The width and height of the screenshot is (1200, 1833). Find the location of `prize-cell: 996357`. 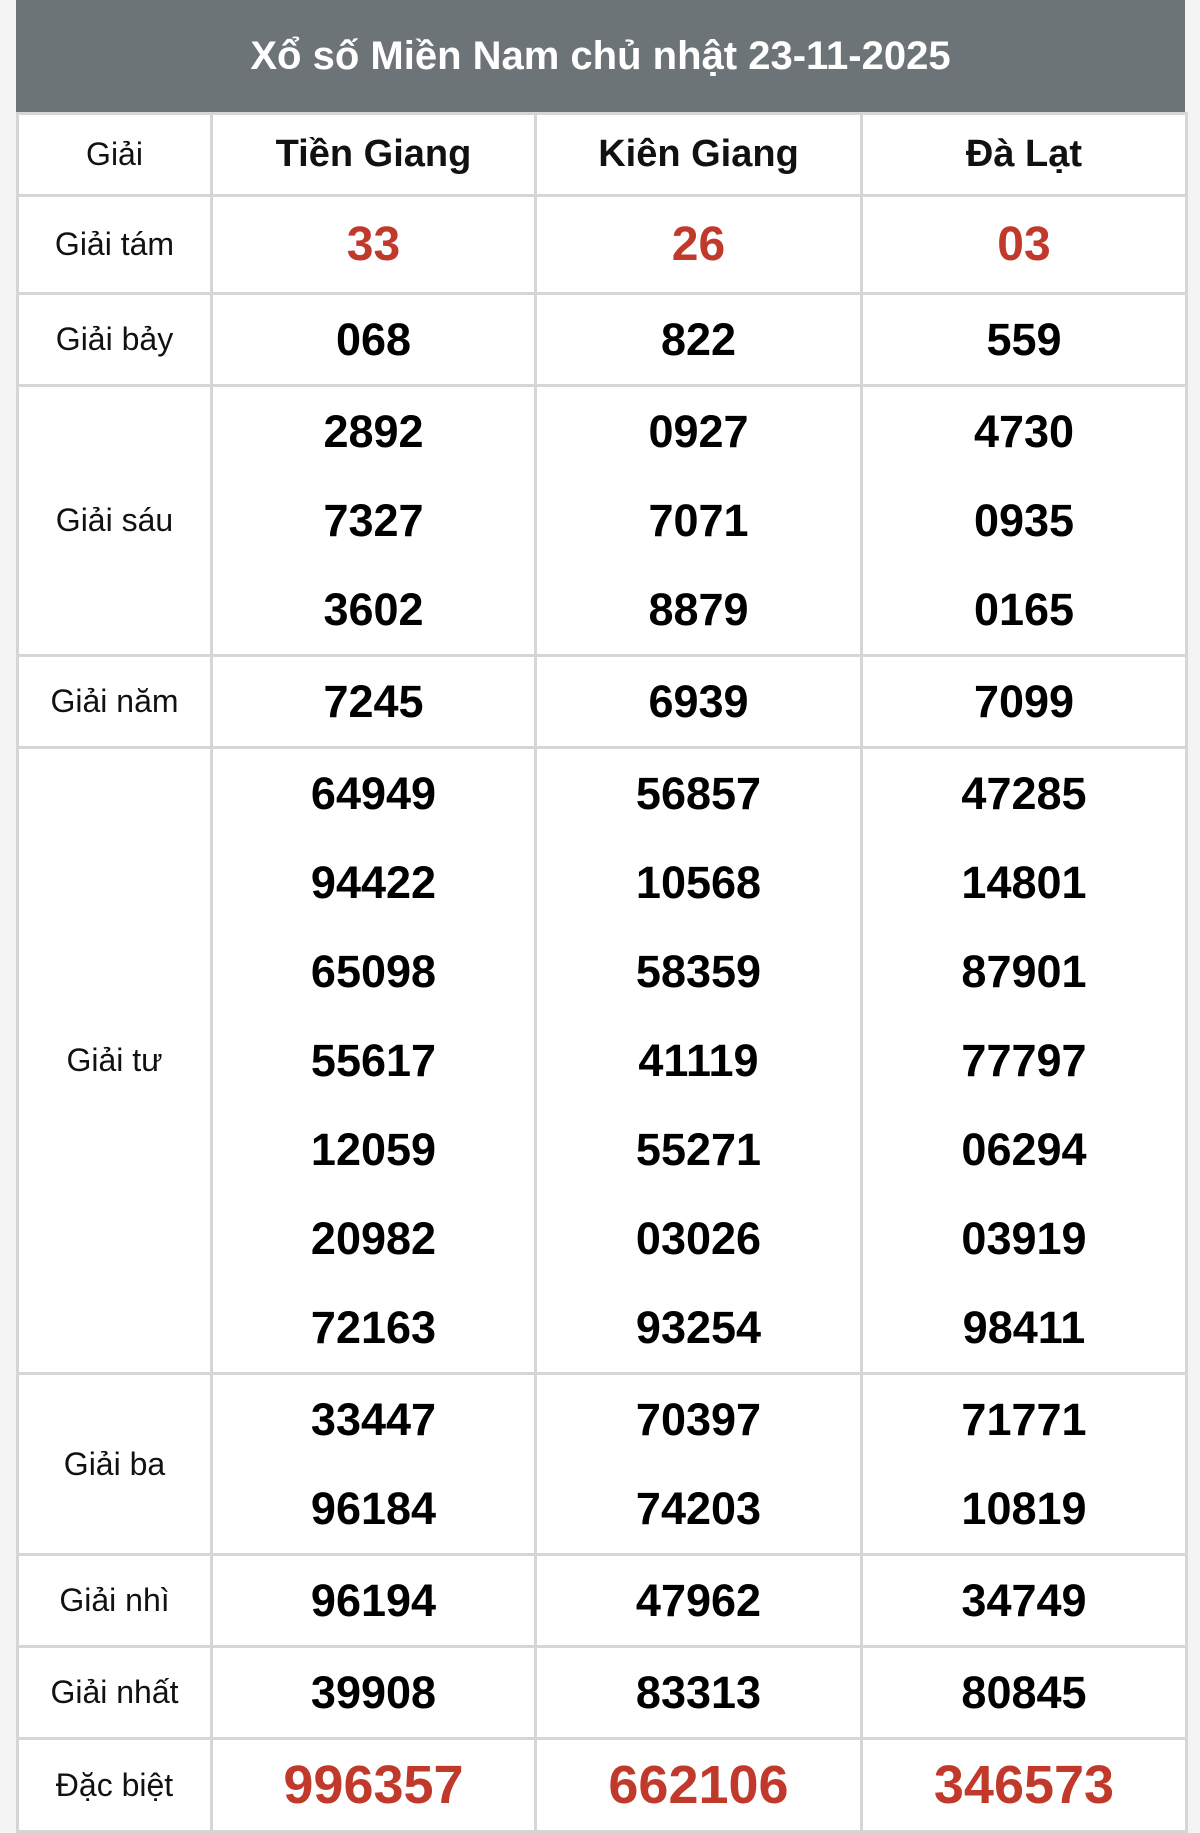

prize-cell: 996357 is located at coordinates (373, 1785).